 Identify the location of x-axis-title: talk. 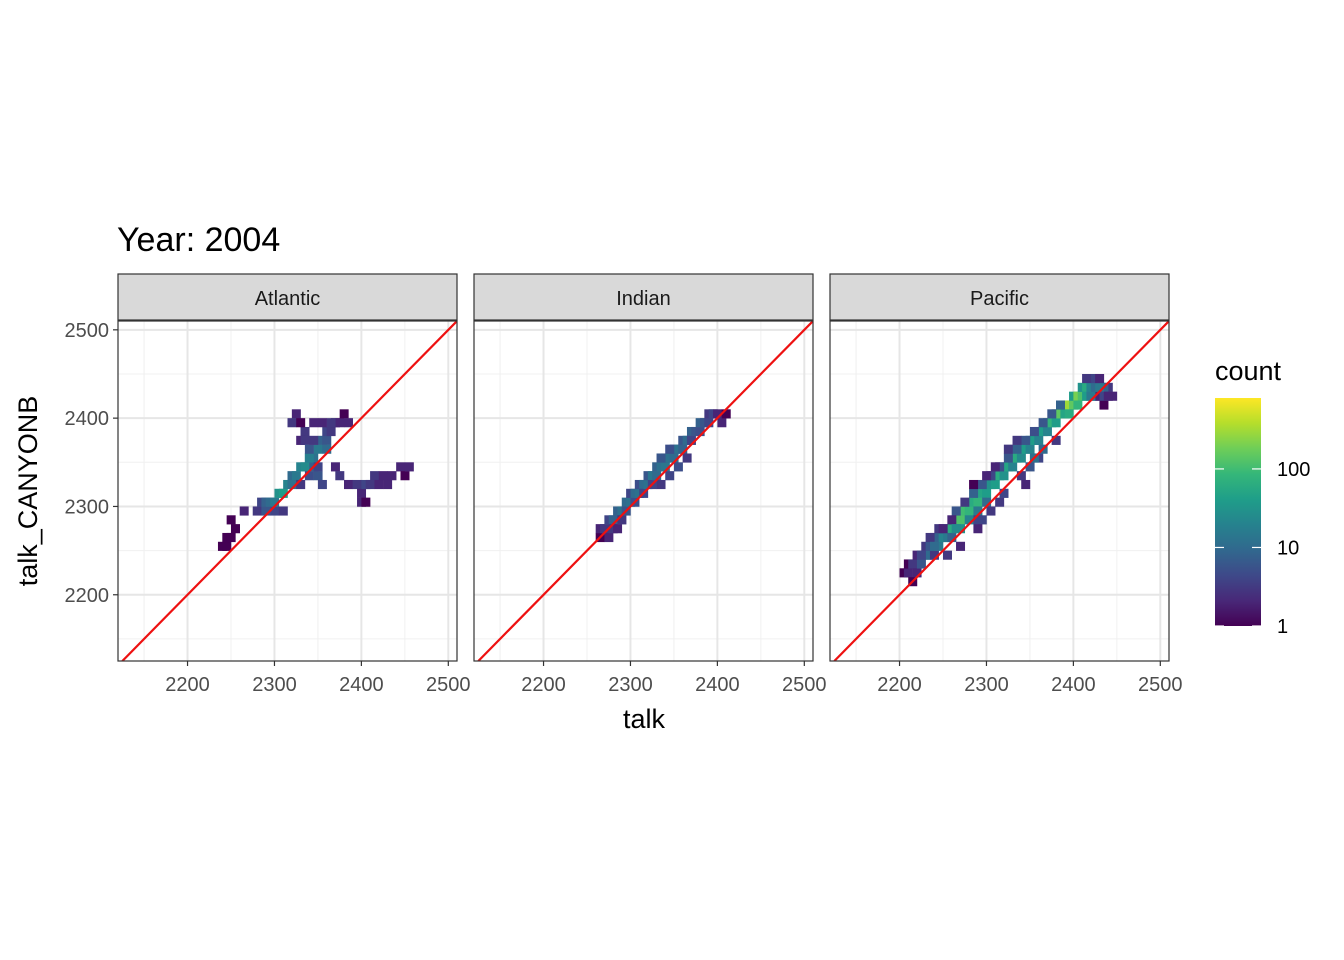
(644, 719).